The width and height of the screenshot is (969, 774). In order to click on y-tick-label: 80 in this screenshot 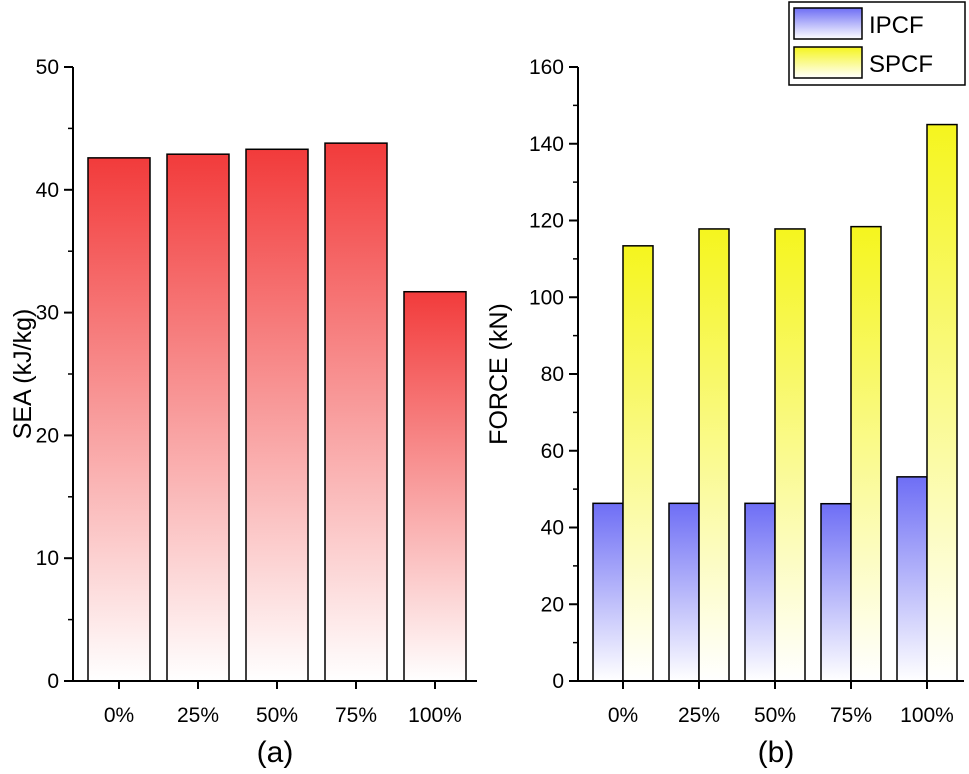, I will do `click(552, 374)`.